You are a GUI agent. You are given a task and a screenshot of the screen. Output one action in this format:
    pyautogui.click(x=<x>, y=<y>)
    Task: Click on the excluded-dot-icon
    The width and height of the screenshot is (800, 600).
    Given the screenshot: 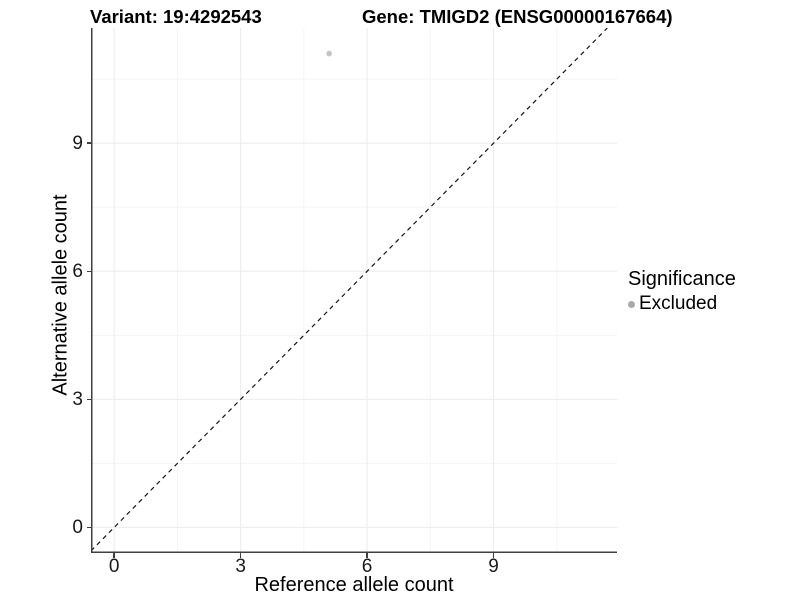 What is the action you would take?
    pyautogui.click(x=631, y=304)
    